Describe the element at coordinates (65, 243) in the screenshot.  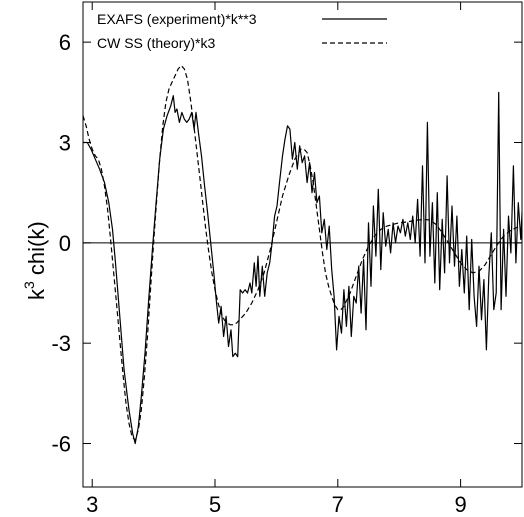
I see `y-tick-label: 0` at that location.